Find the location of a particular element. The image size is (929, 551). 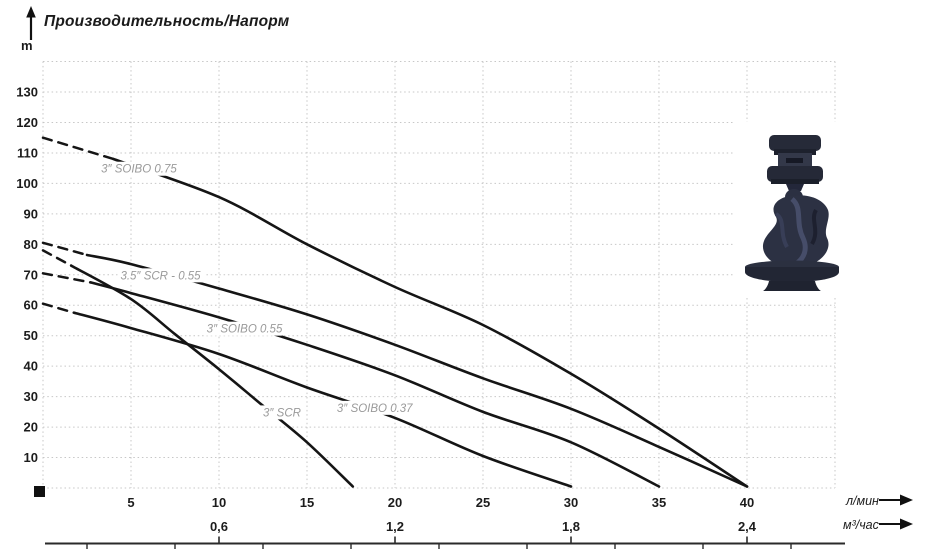

y-axis-arrow-icon is located at coordinates (31, 23).